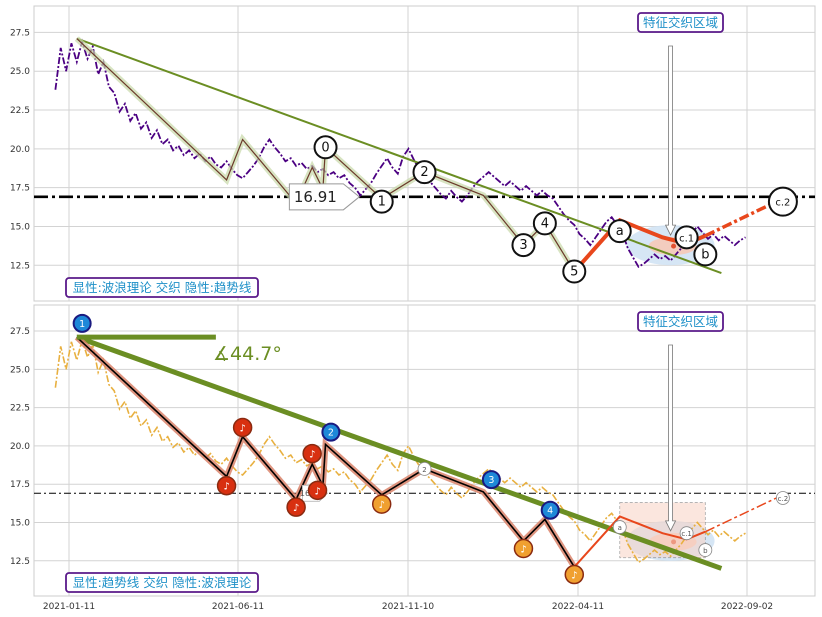 Image resolution: width=822 pixels, height=617 pixels. I want to click on x-tick-label: 2021-06-11, so click(238, 607).